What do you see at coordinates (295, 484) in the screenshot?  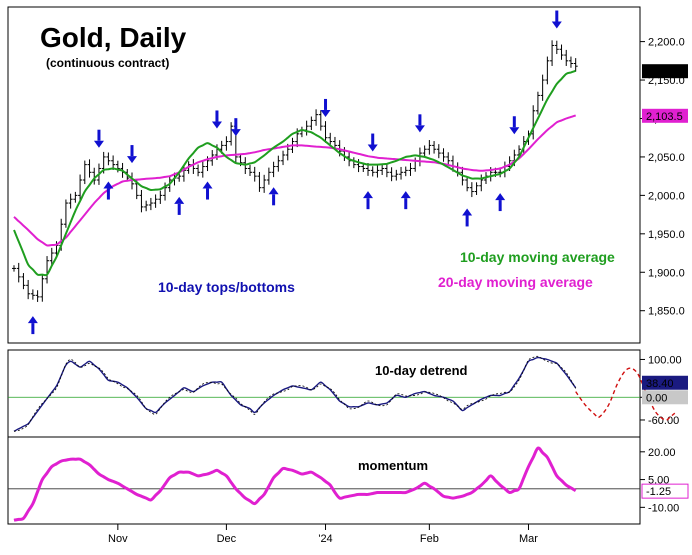 I see `momentum-line` at bounding box center [295, 484].